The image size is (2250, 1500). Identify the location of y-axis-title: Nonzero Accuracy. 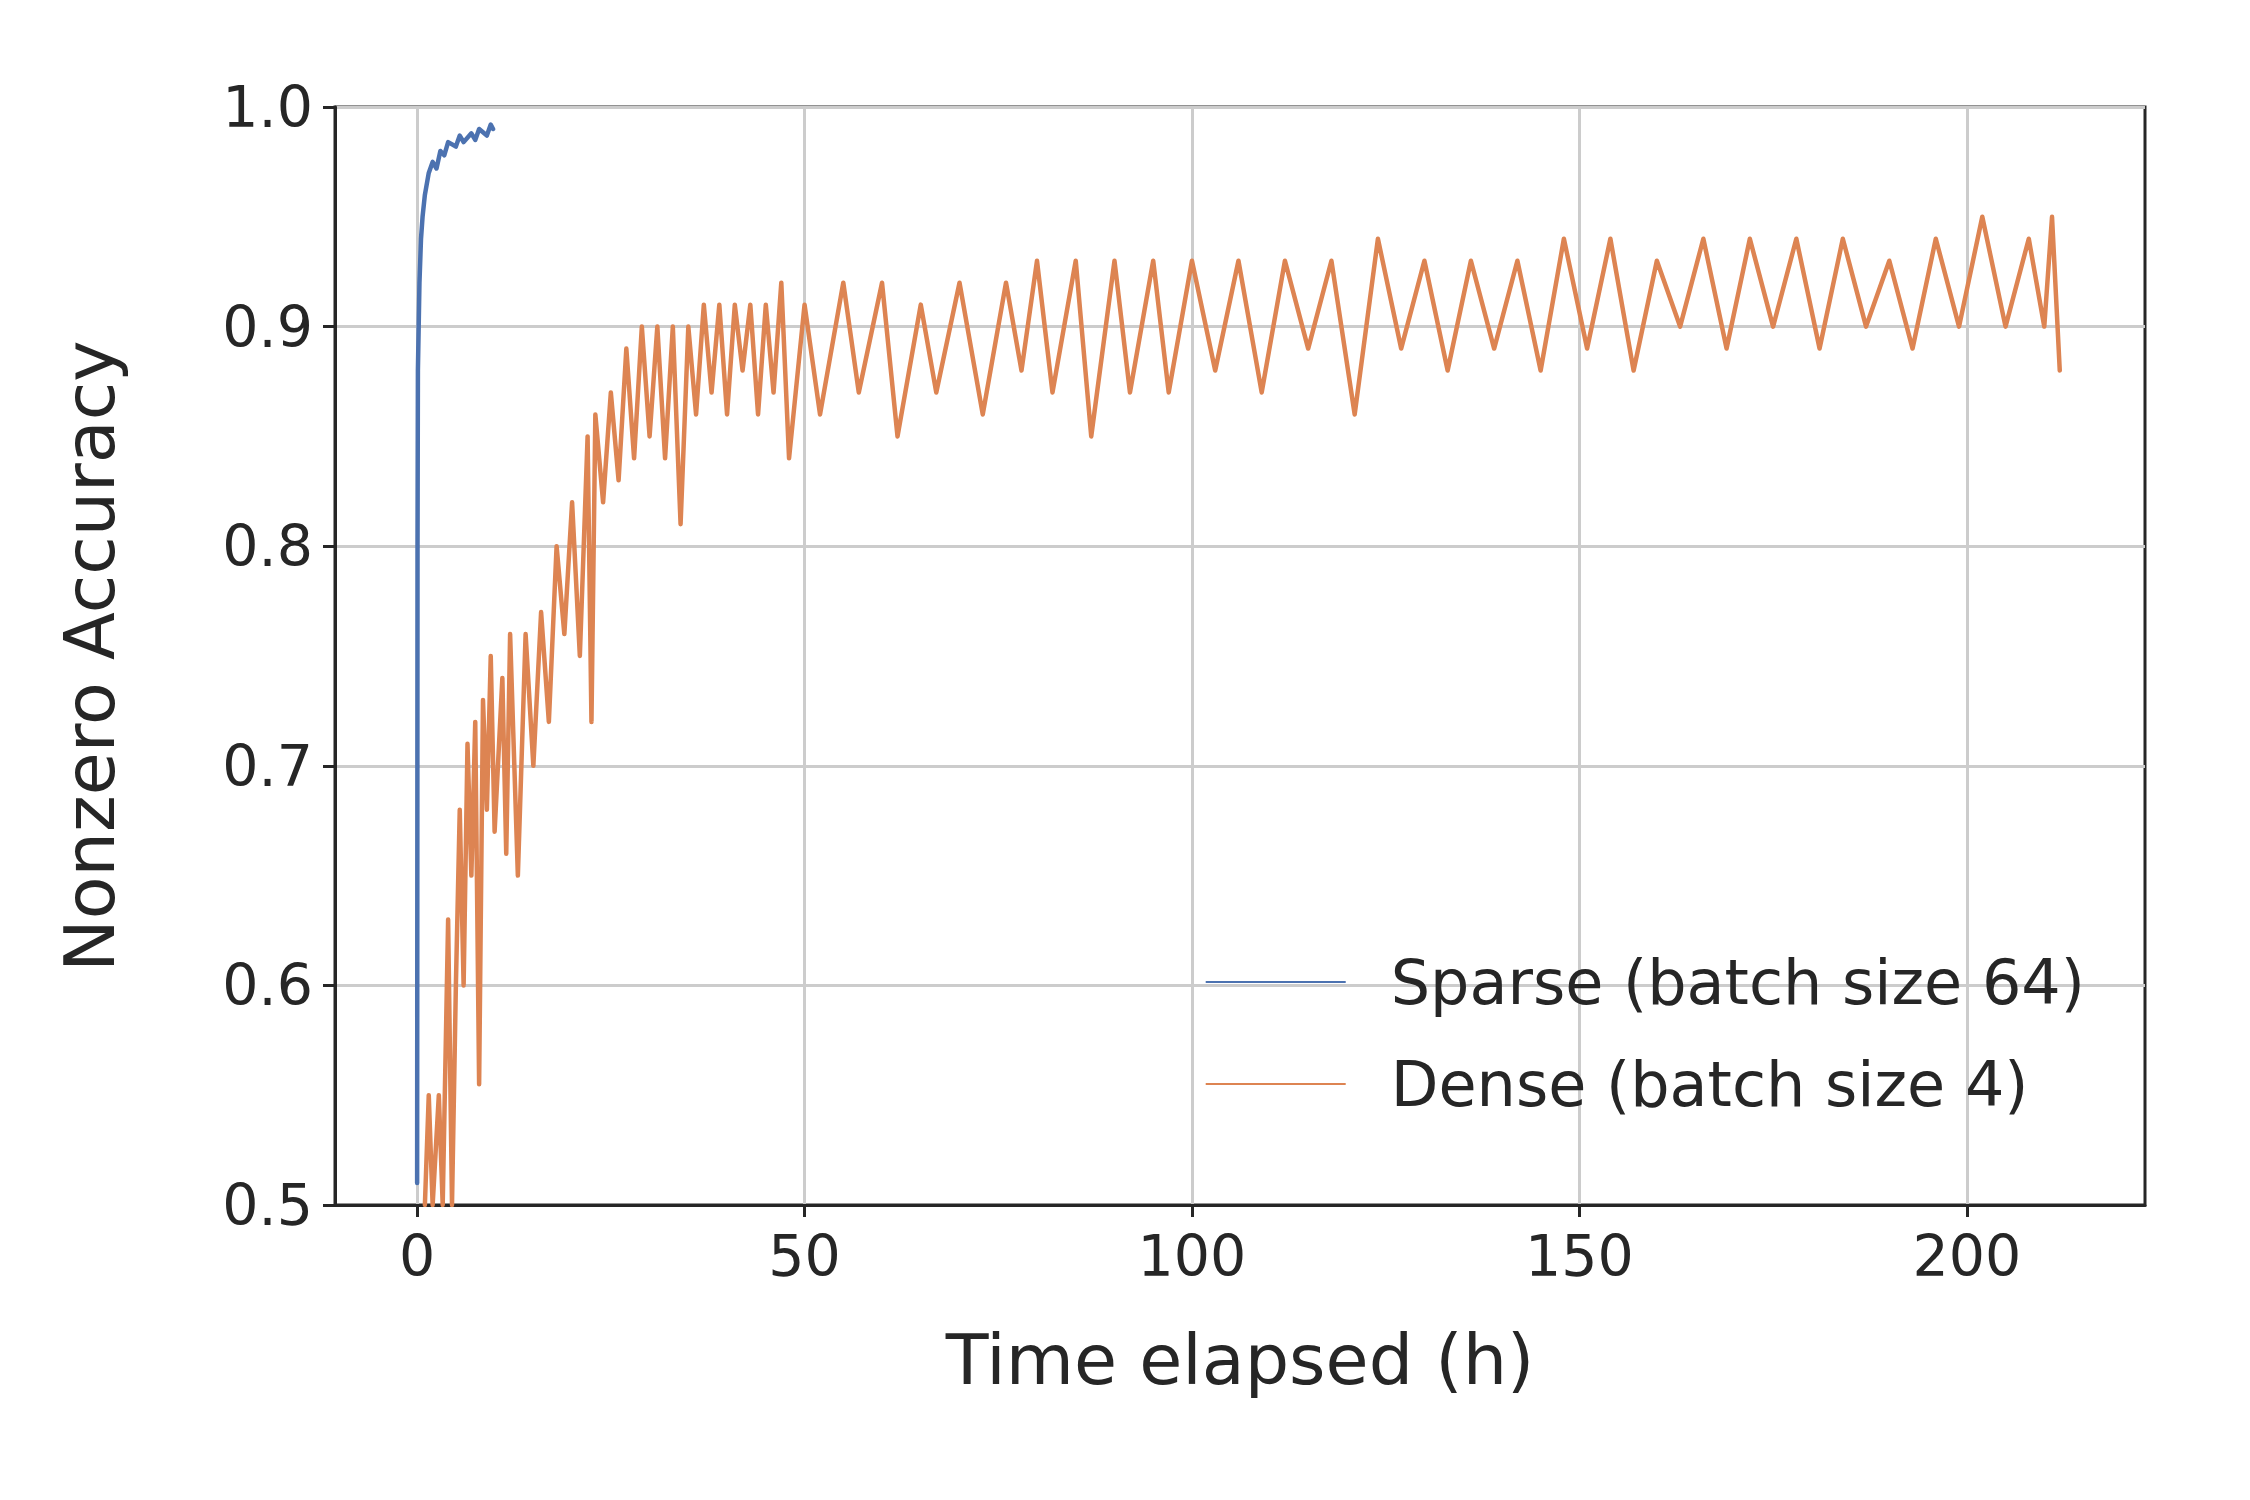
(90, 656).